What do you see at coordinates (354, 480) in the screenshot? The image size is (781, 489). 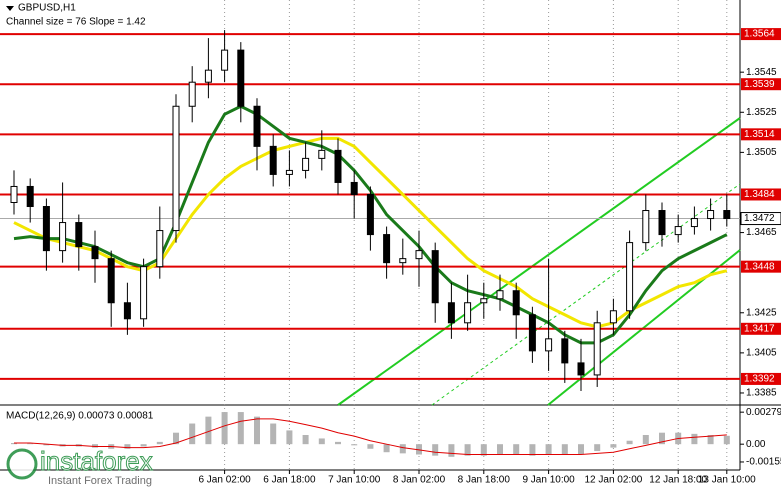 I see `x-tick-label: 7 Jan 10:00` at bounding box center [354, 480].